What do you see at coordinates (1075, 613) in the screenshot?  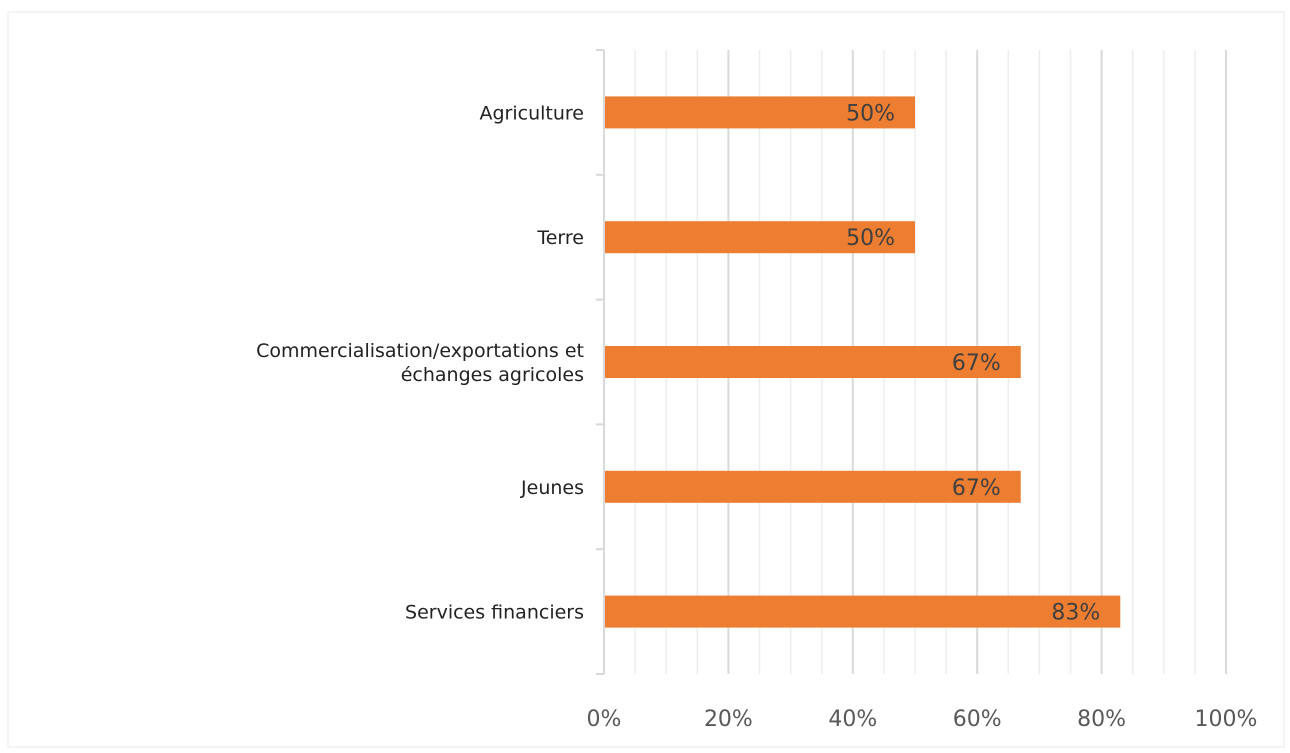 I see `data-label: 83%` at bounding box center [1075, 613].